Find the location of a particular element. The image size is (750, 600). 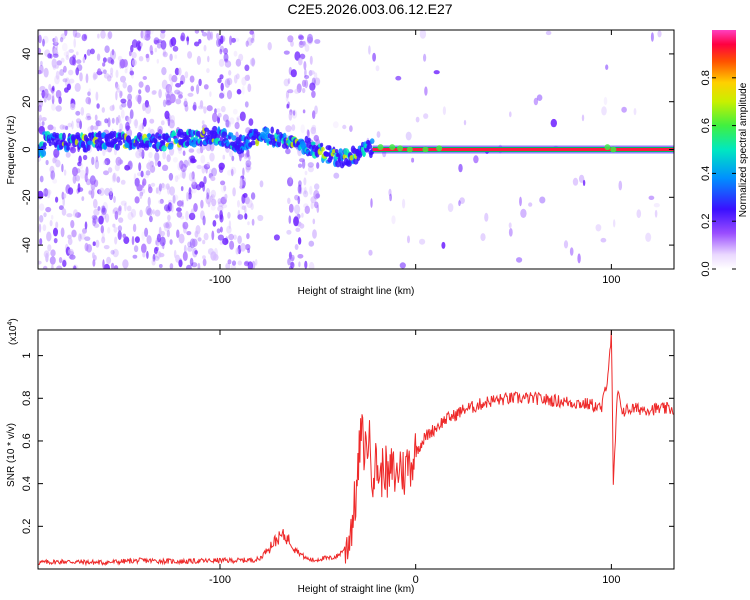

snr-x-axis-label: Height of straight line (km) is located at coordinates (356, 589).